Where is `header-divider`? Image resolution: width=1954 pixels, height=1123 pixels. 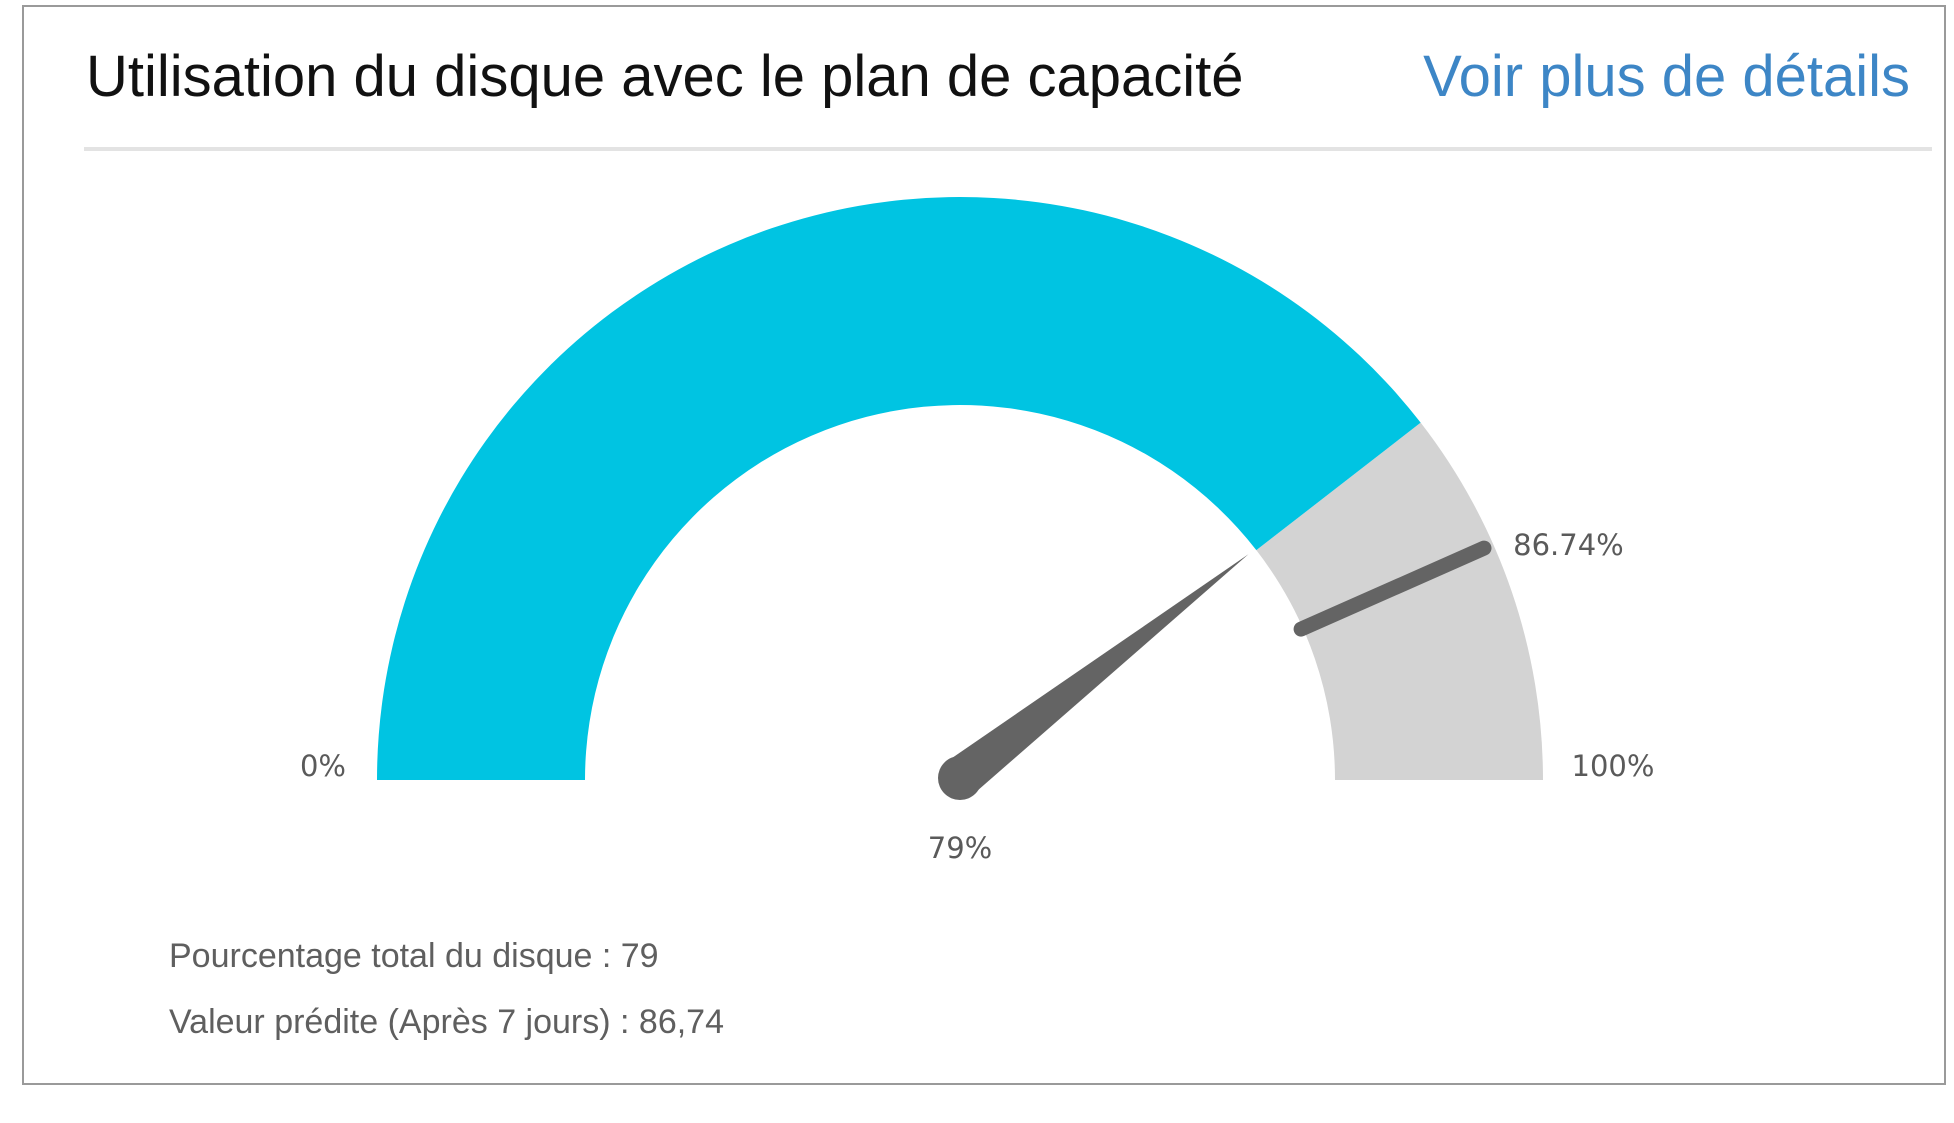 header-divider is located at coordinates (1008, 149).